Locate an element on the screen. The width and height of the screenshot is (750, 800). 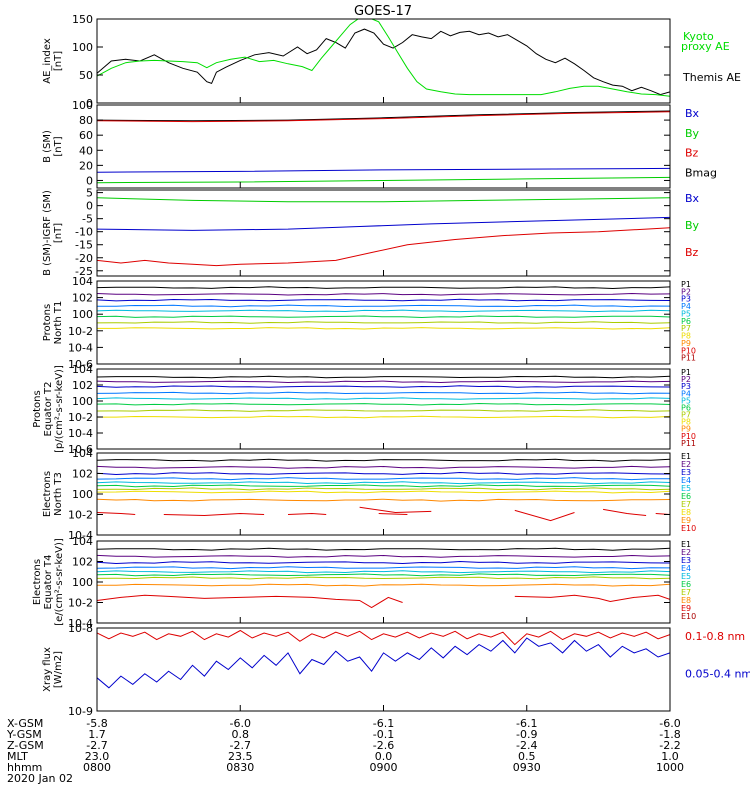
panel-4-data is located at coordinates (383, 308).